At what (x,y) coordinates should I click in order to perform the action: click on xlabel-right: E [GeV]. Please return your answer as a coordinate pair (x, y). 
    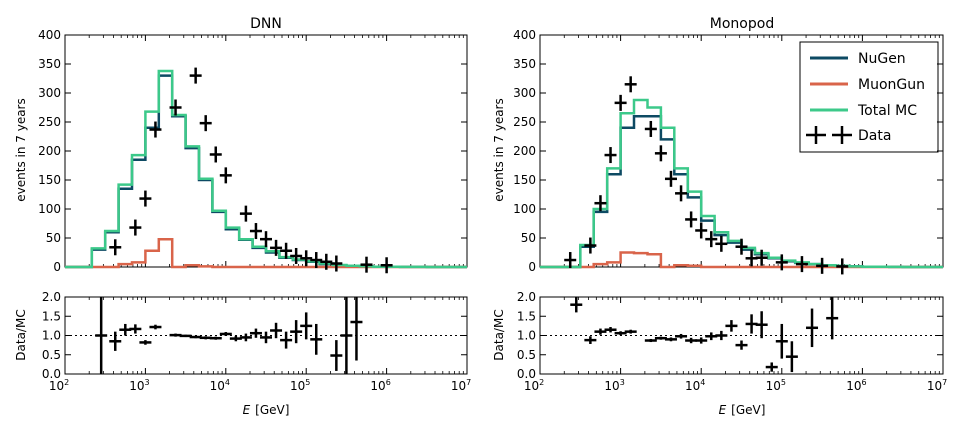
    Looking at the image, I should click on (742, 410).